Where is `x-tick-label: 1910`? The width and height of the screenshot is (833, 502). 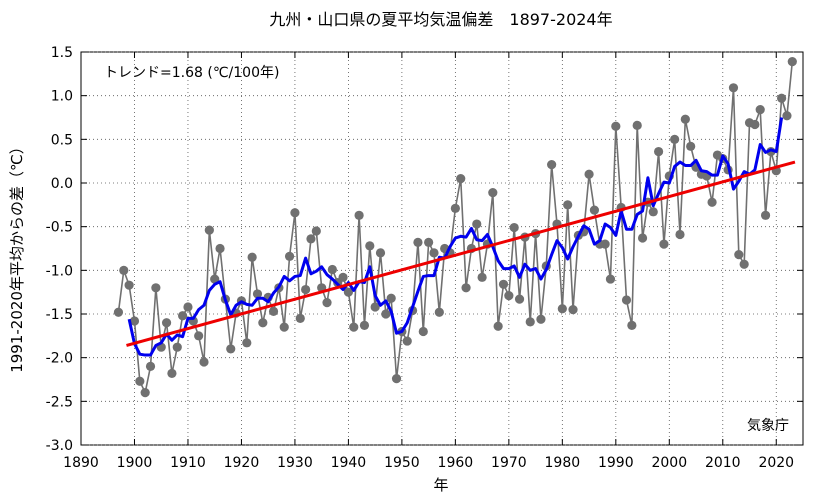 x-tick-label: 1910 is located at coordinates (188, 463).